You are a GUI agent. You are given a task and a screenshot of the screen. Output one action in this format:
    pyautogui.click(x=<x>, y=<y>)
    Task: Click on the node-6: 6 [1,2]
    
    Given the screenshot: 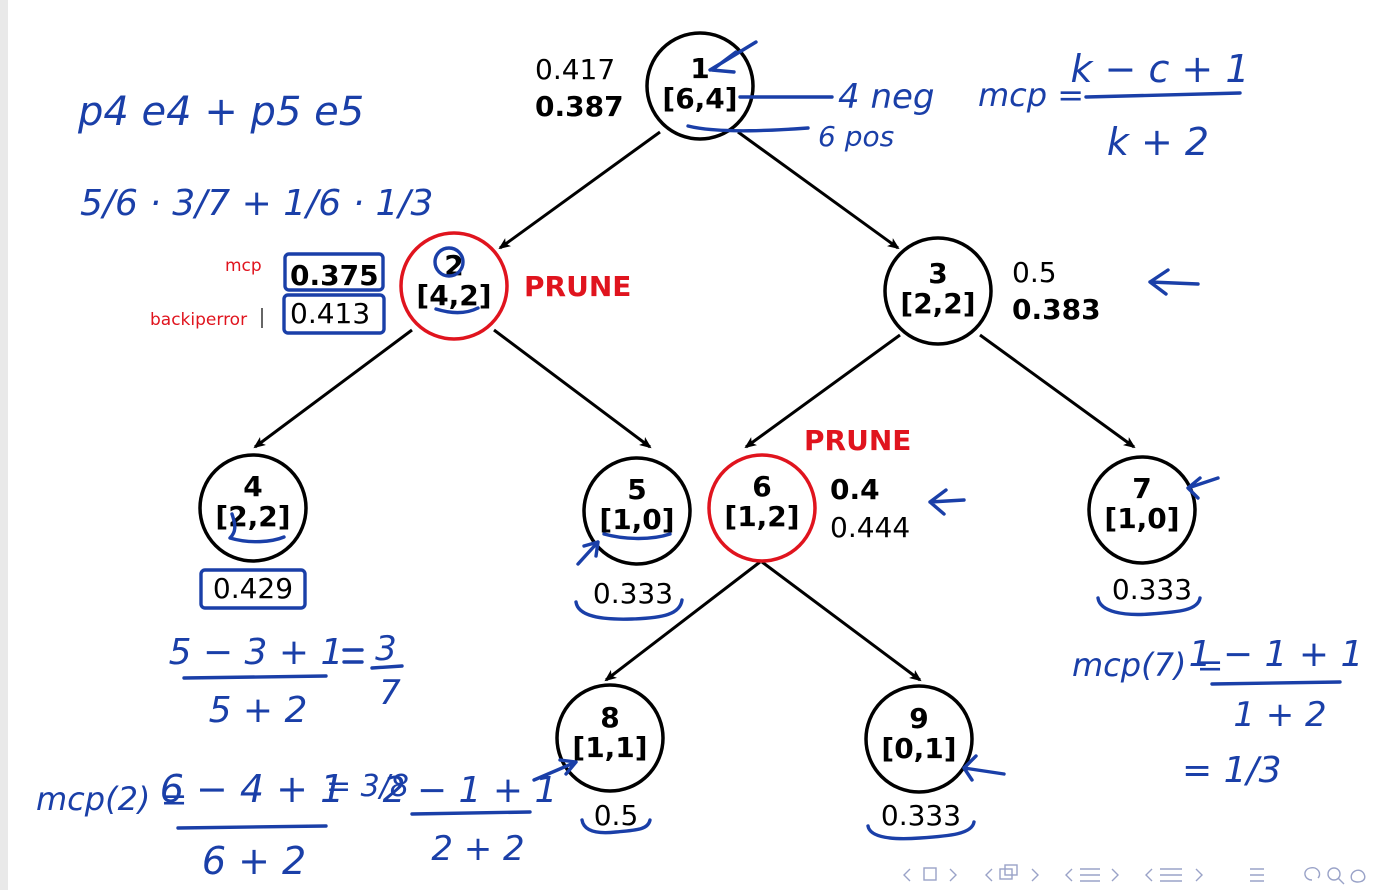 What is the action you would take?
    pyautogui.click(x=762, y=508)
    